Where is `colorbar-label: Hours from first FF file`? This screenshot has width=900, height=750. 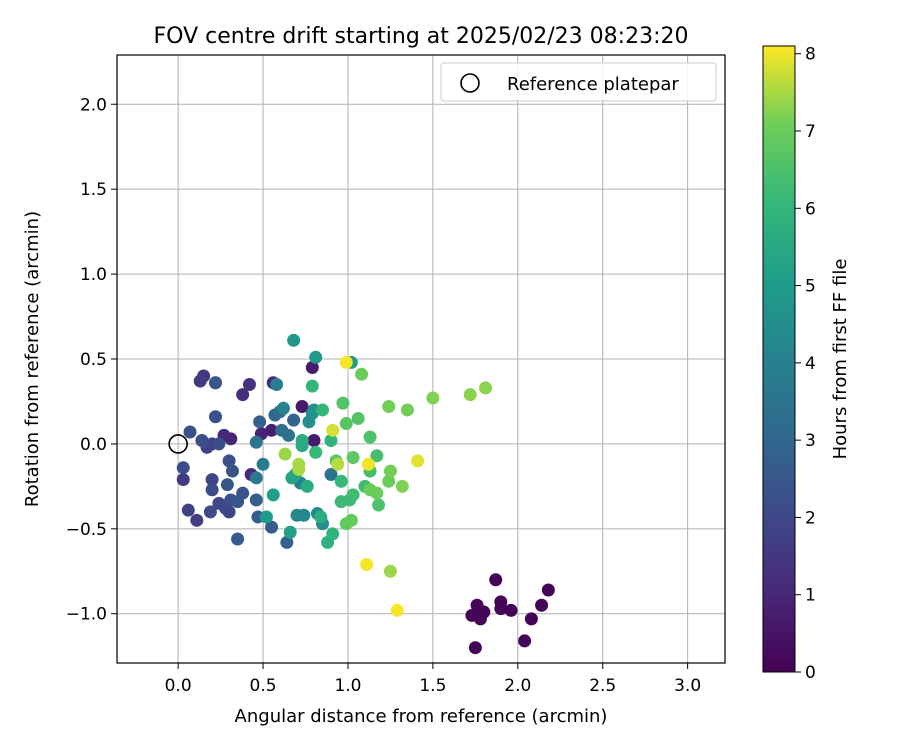
colorbar-label: Hours from first FF file is located at coordinates (840, 359).